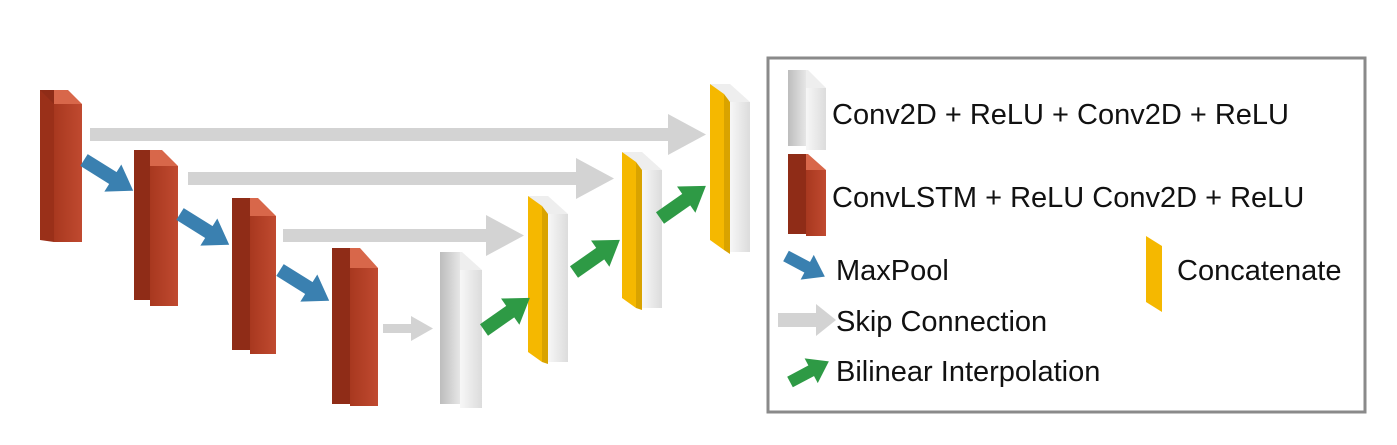 This screenshot has width=1397, height=445. I want to click on legend-label-skip: Skip Connection, so click(941, 322).